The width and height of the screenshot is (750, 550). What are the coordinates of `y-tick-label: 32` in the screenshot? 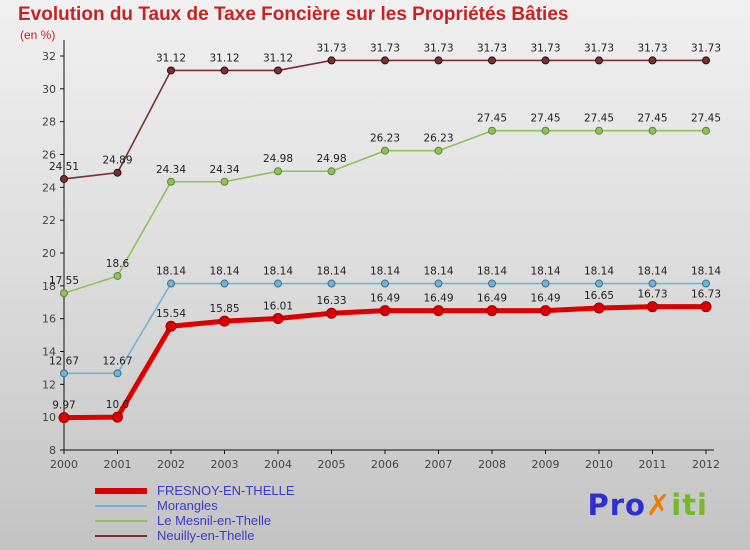 It's located at (49, 56).